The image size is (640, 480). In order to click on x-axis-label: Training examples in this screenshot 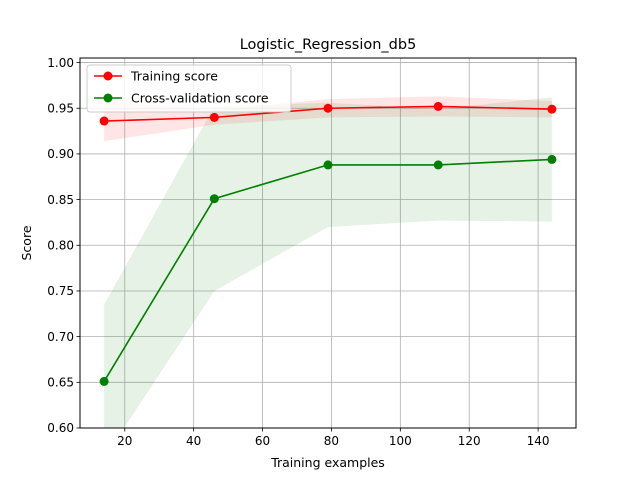, I will do `click(327, 462)`.